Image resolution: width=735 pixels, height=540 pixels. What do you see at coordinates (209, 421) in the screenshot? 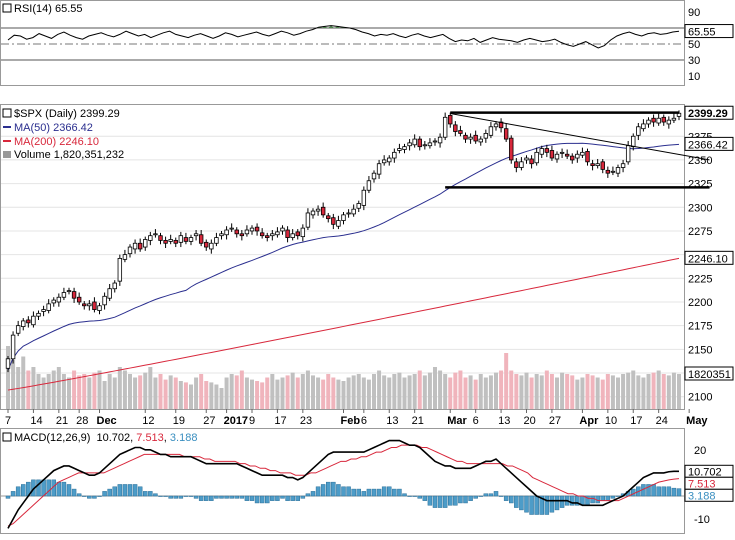
I see `x-tick-label: 27` at bounding box center [209, 421].